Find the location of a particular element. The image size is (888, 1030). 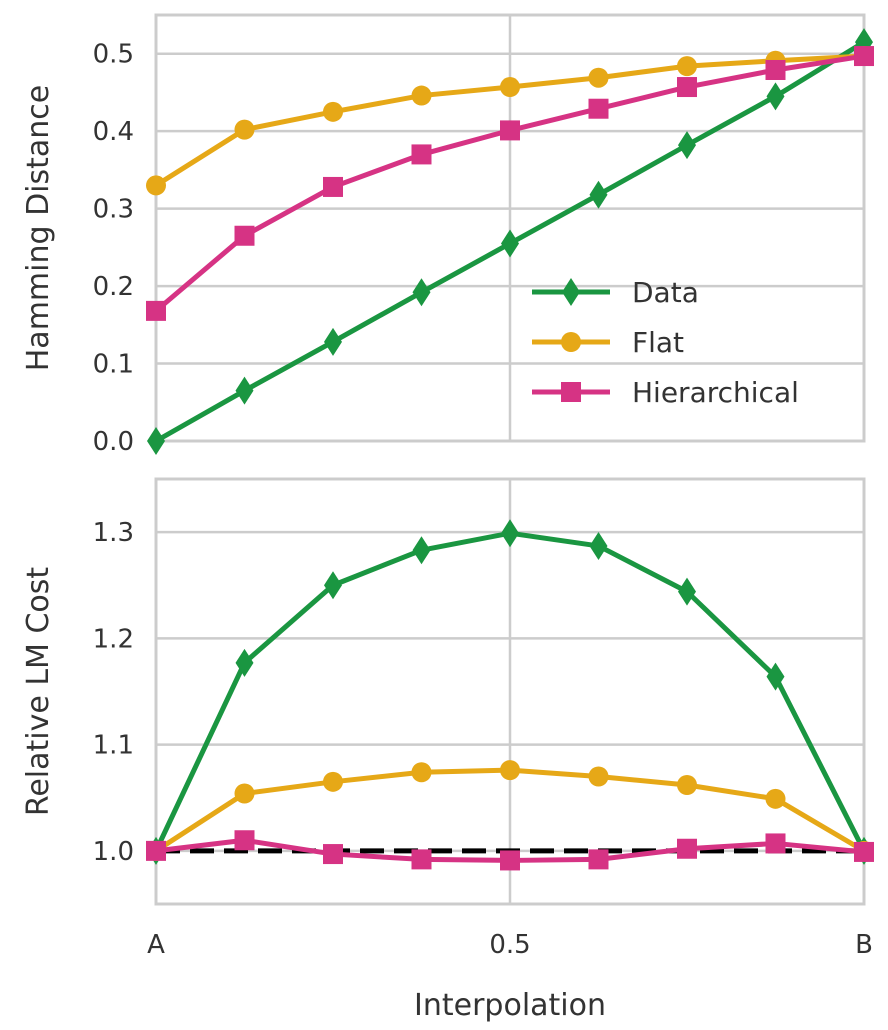

legend-entry-data: Data is located at coordinates (615, 292).